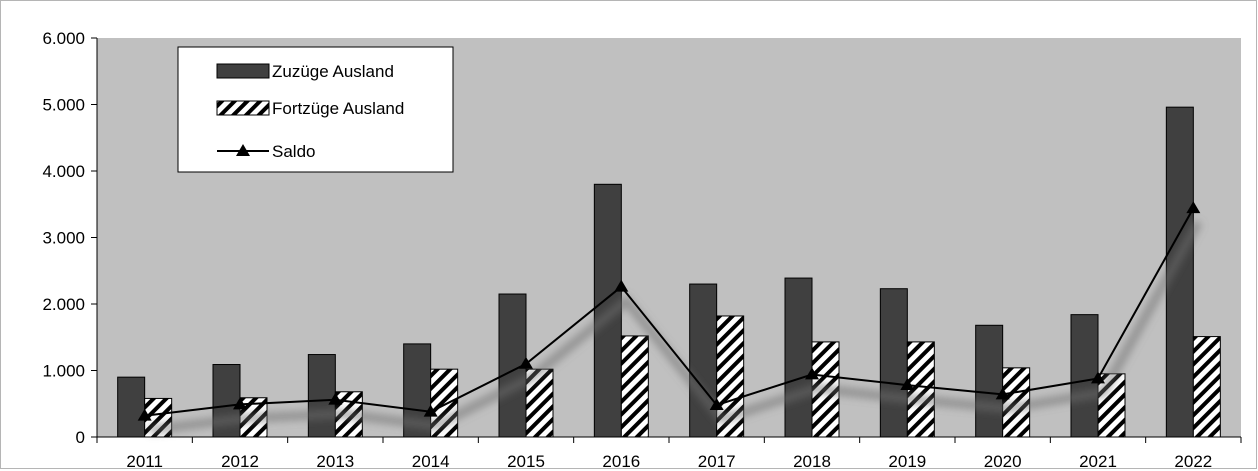 The width and height of the screenshot is (1258, 471). Describe the element at coordinates (1193, 207) in the screenshot. I see `saldo-marker-2022` at that location.